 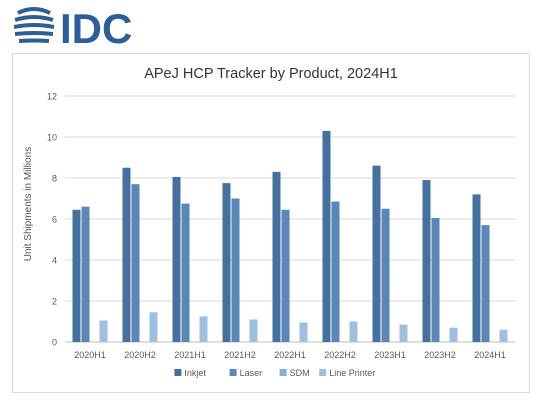 What do you see at coordinates (190, 355) in the screenshot?
I see `x-tick-label: 2021H1` at bounding box center [190, 355].